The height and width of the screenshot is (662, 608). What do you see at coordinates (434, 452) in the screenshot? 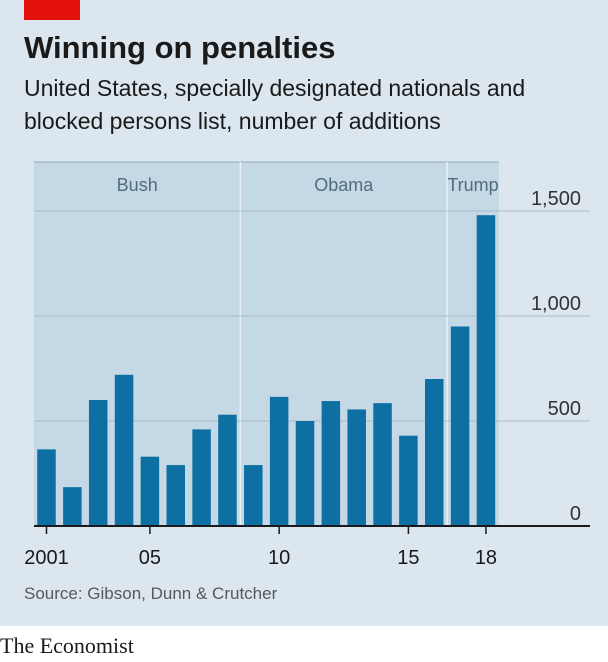
I see `bar-2016` at bounding box center [434, 452].